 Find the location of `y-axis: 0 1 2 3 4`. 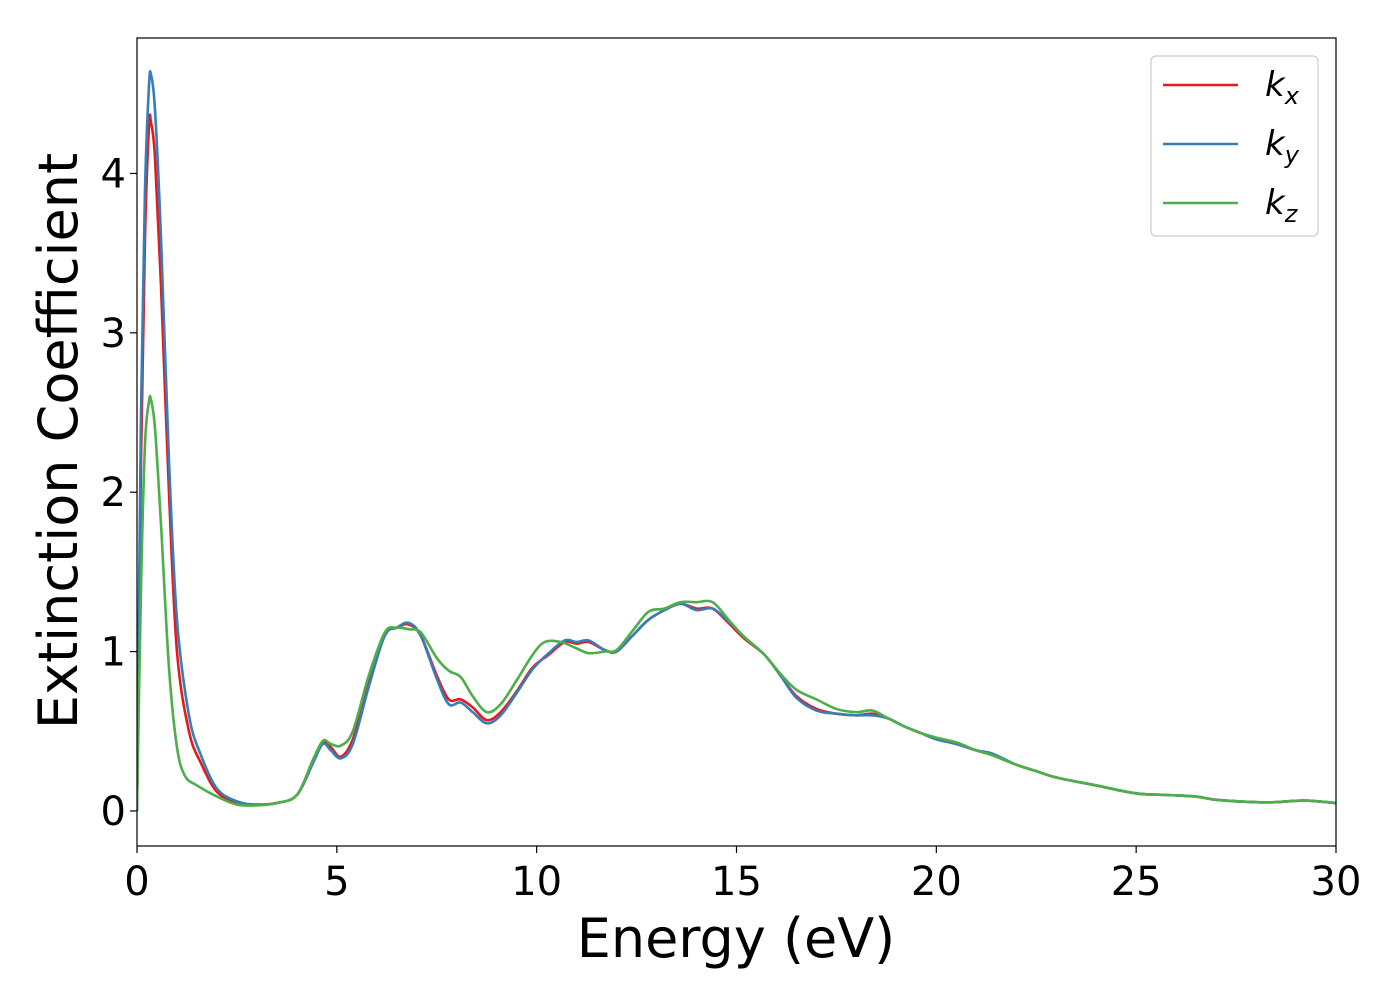

y-axis: 0 1 2 3 4 is located at coordinates (119, 493).